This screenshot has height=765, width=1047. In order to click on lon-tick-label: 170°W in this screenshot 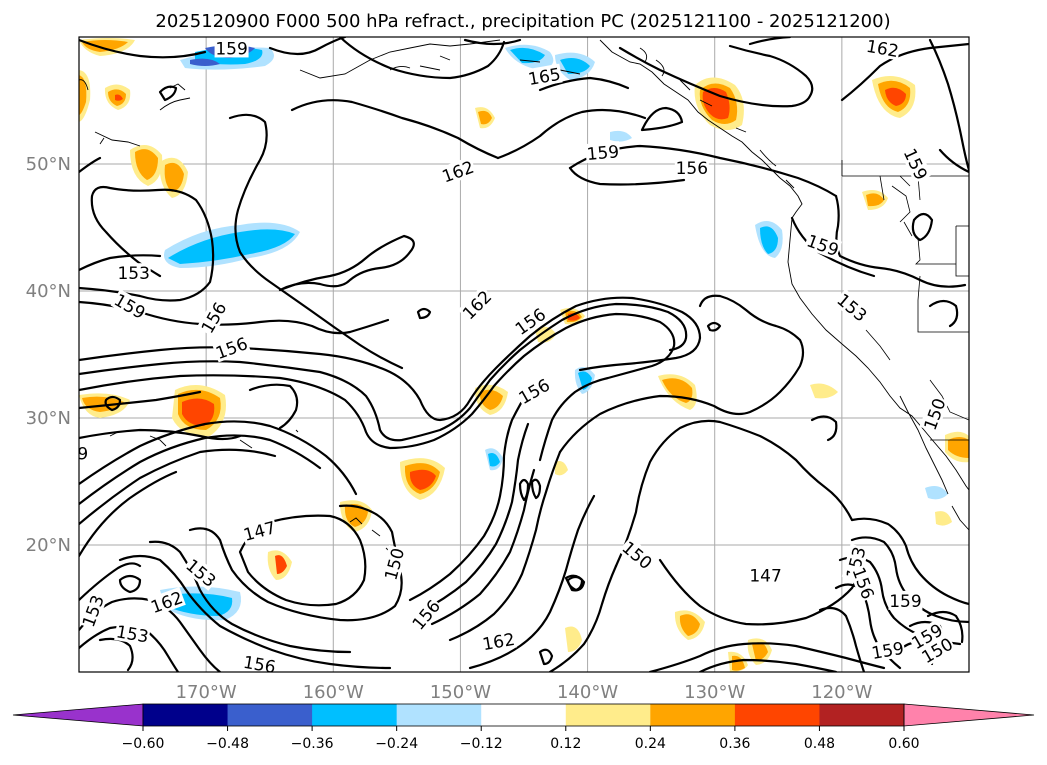, I will do `click(206, 692)`.